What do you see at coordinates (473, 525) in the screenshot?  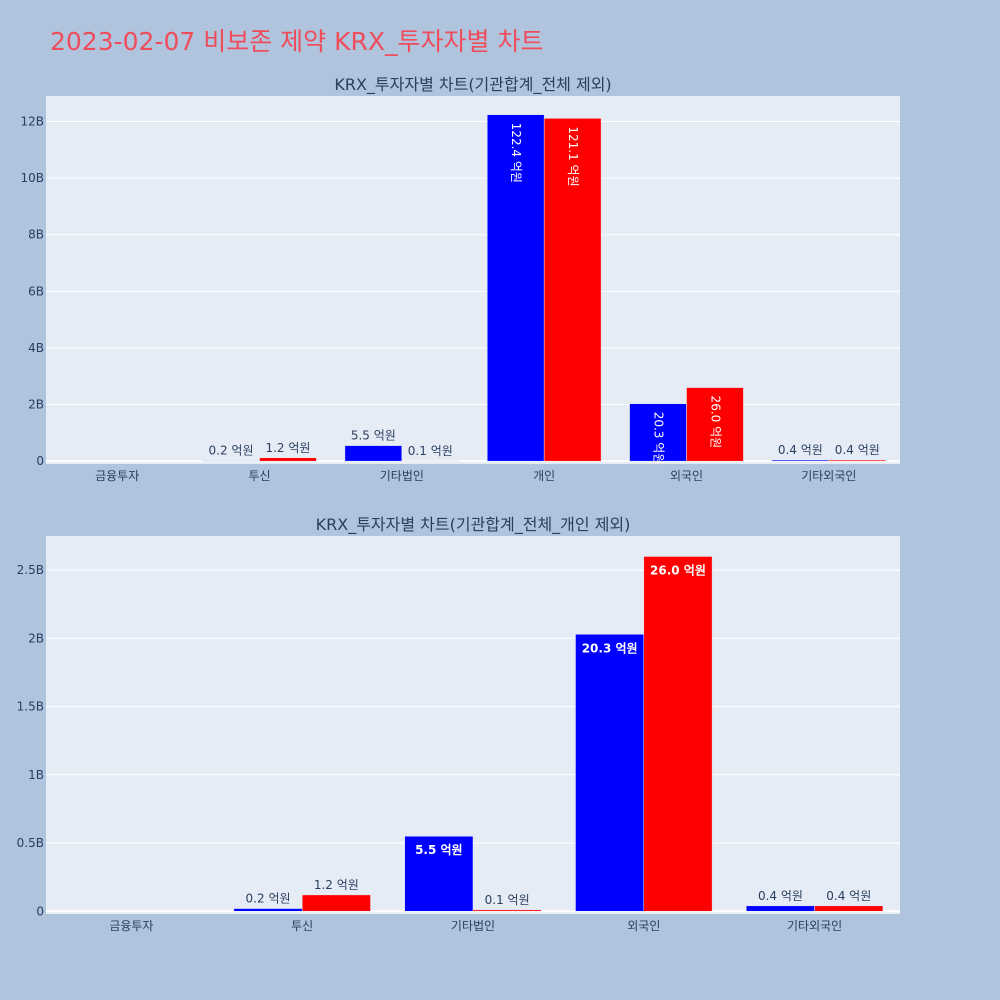 I see `chart-title: KRX_투자자별 차트(기관합계_전체_개인 제외)` at bounding box center [473, 525].